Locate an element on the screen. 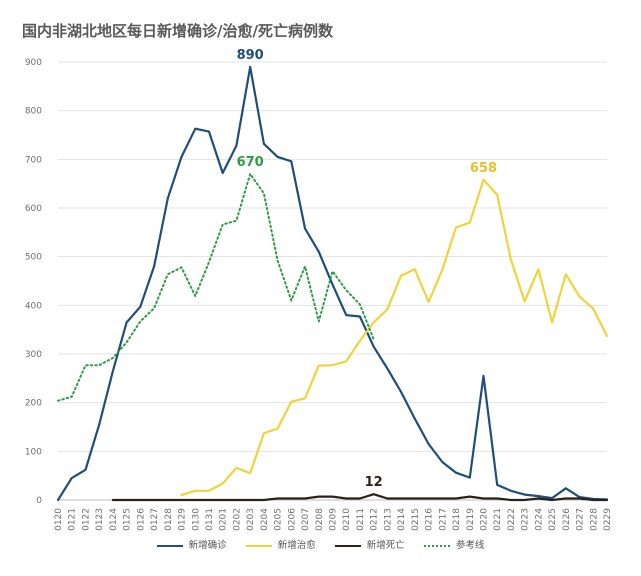 The width and height of the screenshot is (641, 576). x-tick-label: 0229 is located at coordinates (608, 519).